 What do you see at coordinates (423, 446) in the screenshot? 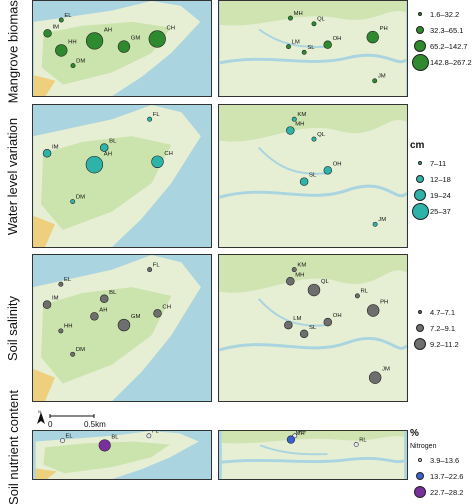
I see `legend-subtitle: Nitrogen` at bounding box center [423, 446].